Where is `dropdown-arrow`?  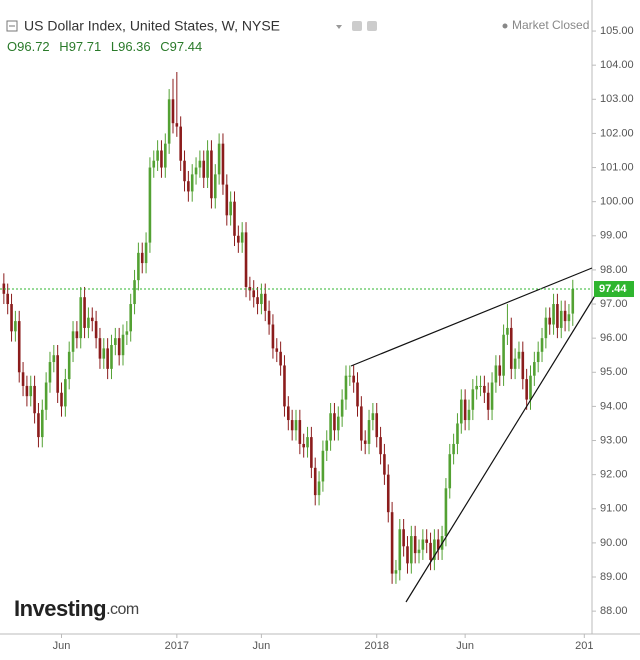
dropdown-arrow is located at coordinates (339, 27).